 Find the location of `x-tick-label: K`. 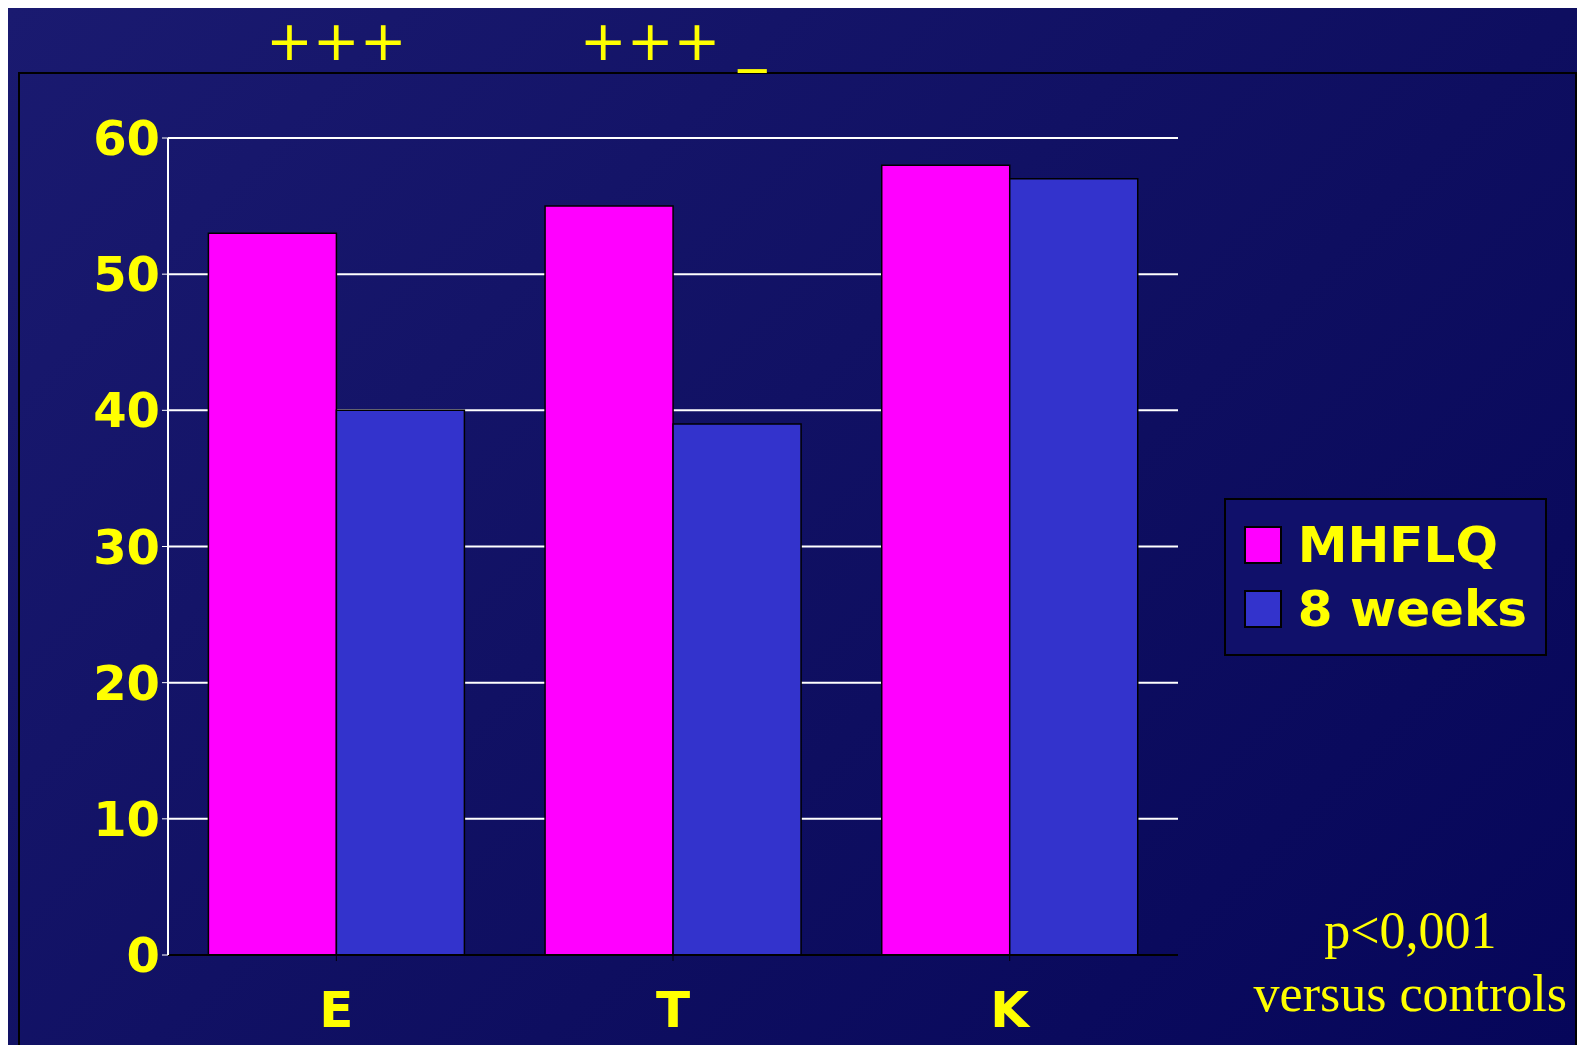

x-tick-label: K is located at coordinates (1011, 1009).